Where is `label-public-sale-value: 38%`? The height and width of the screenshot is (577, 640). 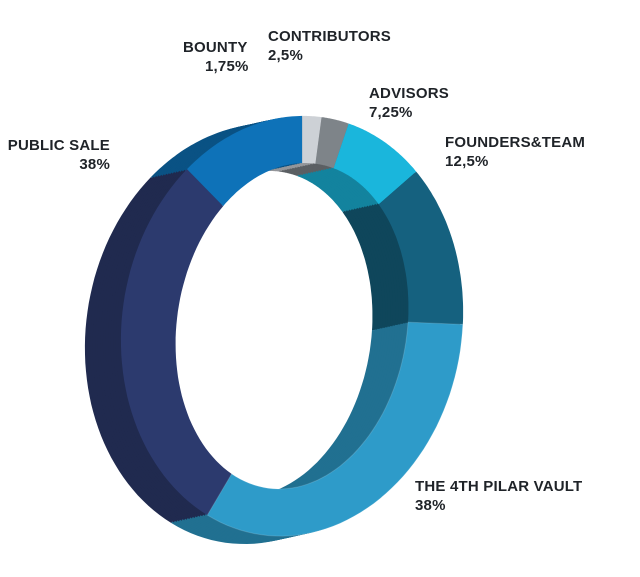 label-public-sale-value: 38% is located at coordinates (94, 164).